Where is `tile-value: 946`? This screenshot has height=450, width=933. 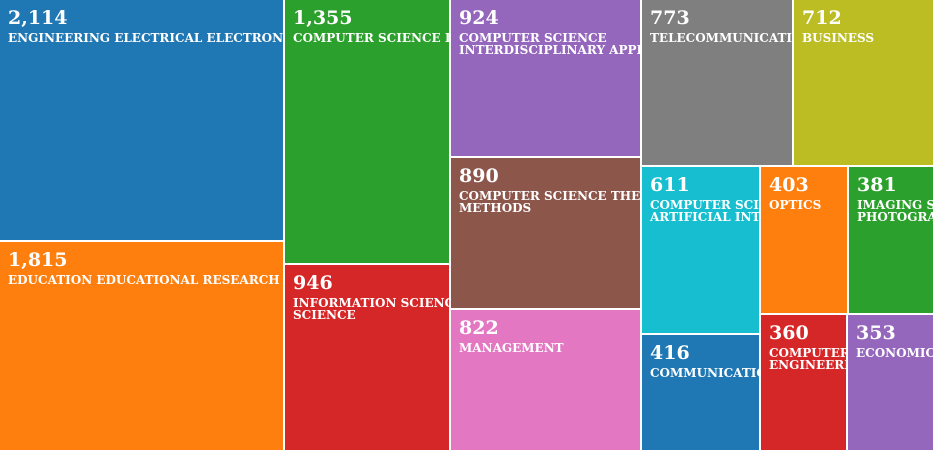 tile-value: 946 is located at coordinates (313, 283).